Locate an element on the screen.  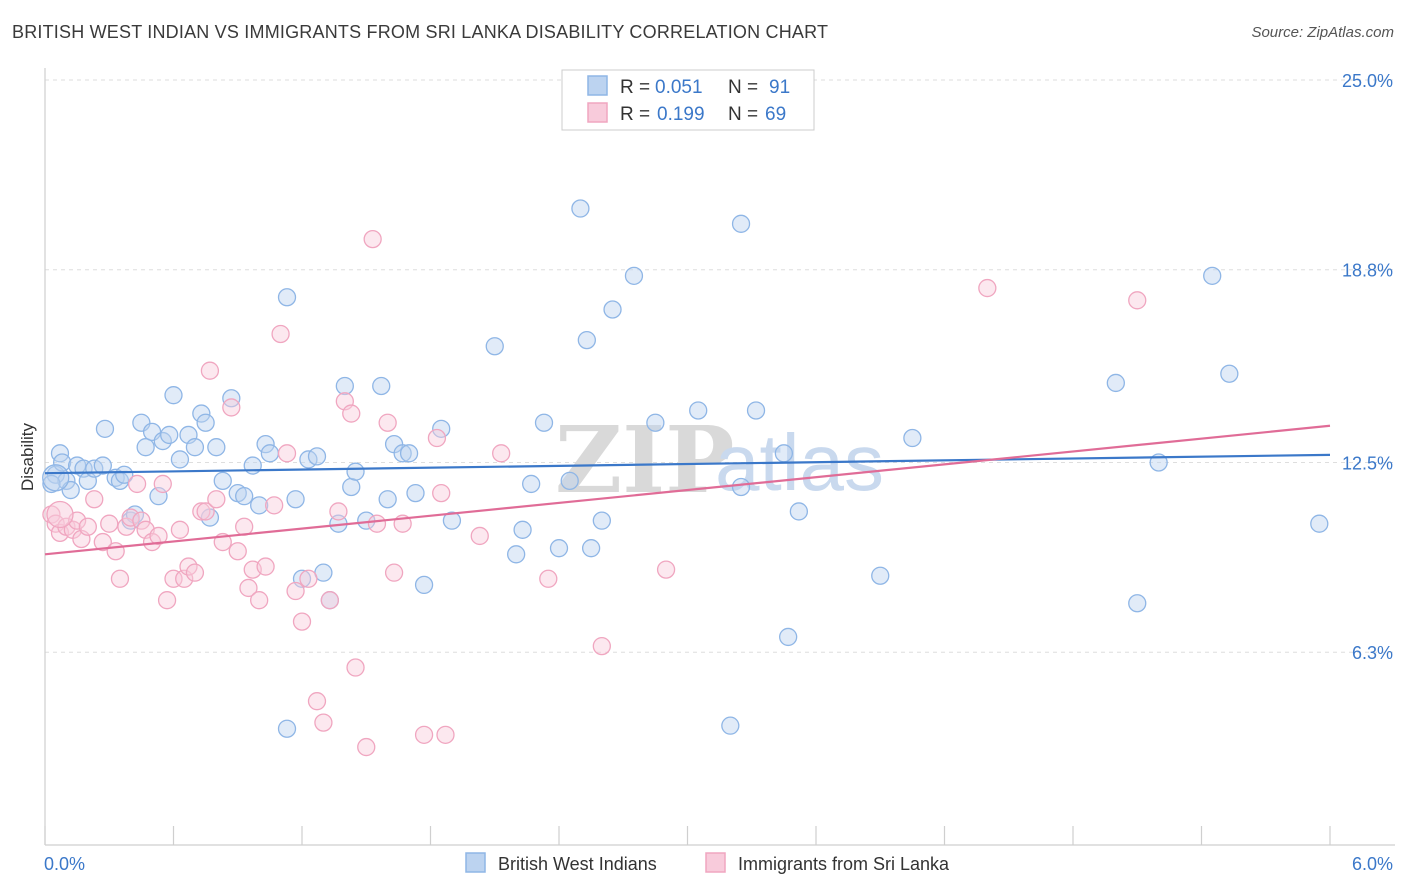
legend-r-label-pink: R = is located at coordinates (635, 114).